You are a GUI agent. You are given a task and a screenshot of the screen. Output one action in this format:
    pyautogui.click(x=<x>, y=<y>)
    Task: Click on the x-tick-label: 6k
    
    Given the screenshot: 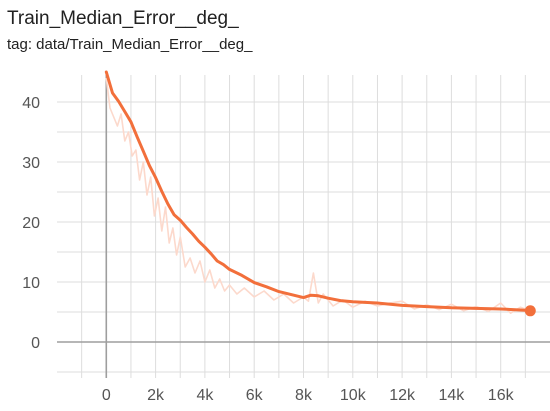 What is the action you would take?
    pyautogui.click(x=255, y=395)
    